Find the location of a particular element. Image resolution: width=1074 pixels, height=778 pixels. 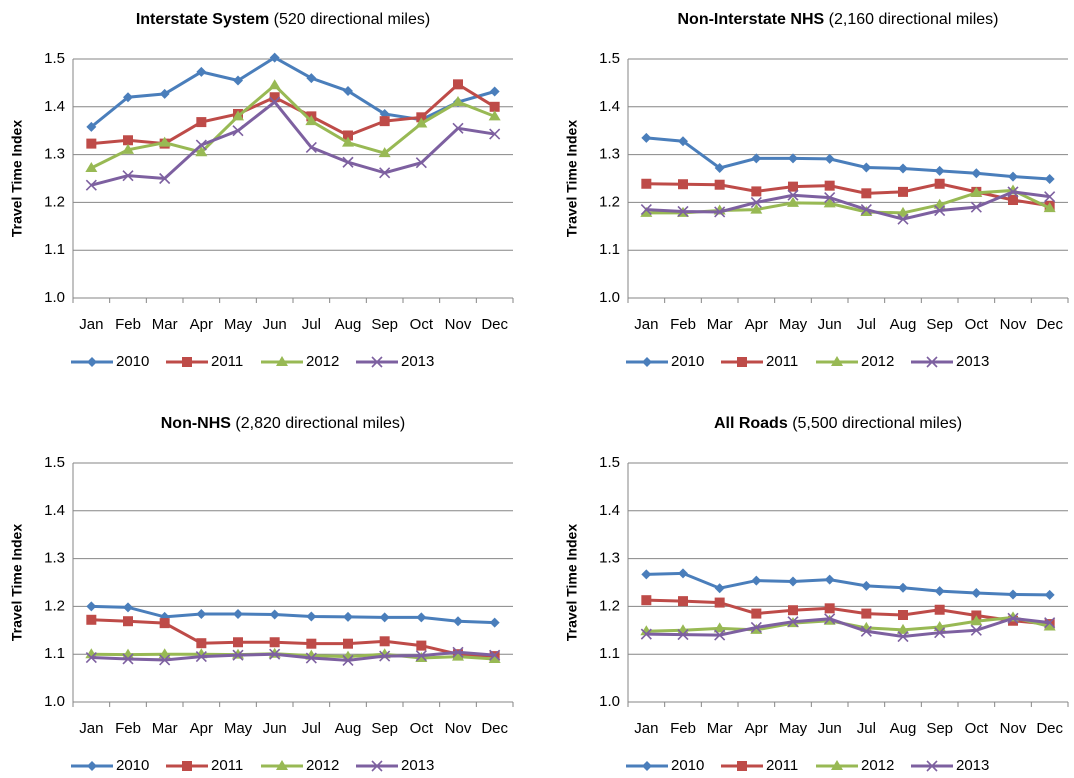

x-tick-label: Apr is located at coordinates (756, 324).